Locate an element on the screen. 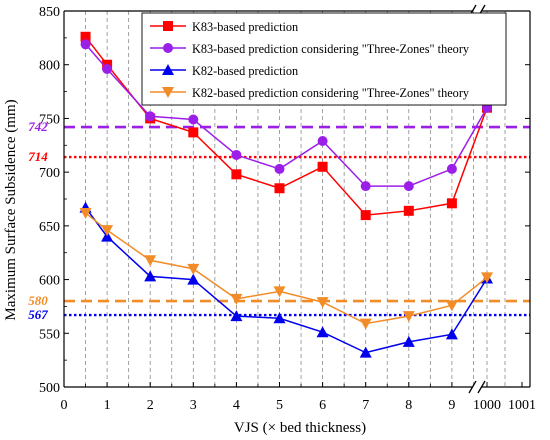 The image size is (550, 440). legend-box is located at coordinates (324, 59).